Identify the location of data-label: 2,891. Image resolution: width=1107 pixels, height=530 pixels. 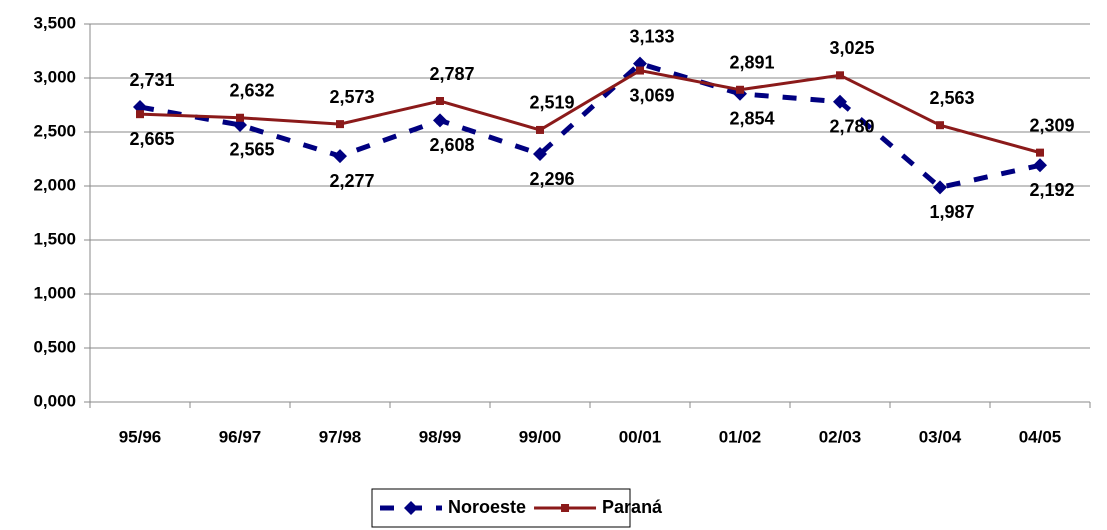
(751, 63).